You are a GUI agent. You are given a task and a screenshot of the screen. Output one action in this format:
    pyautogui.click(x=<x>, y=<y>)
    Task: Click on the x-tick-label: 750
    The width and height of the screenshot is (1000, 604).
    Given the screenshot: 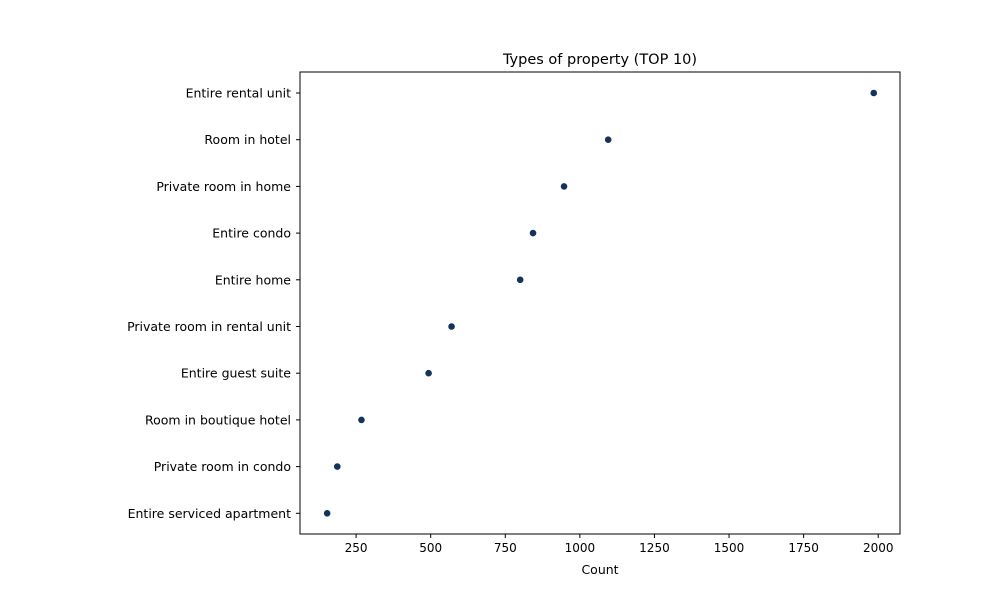 What is the action you would take?
    pyautogui.click(x=505, y=548)
    